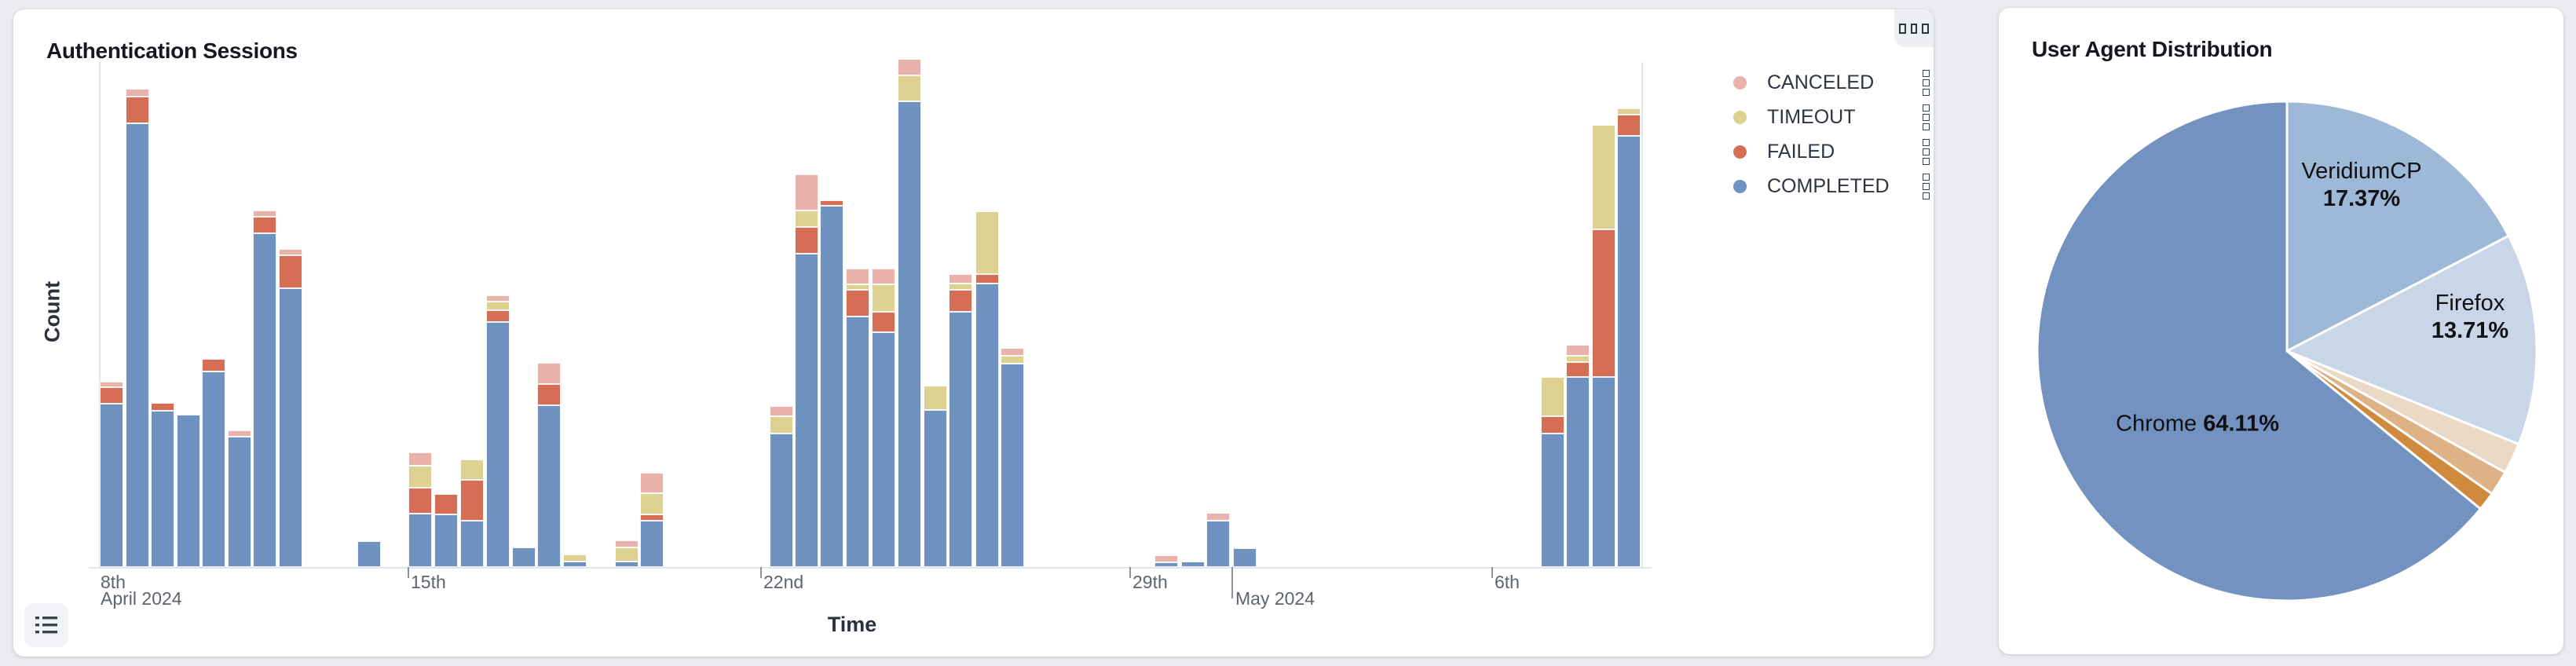 The image size is (2576, 666). I want to click on pie-slice-chrome, so click(2259, 351).